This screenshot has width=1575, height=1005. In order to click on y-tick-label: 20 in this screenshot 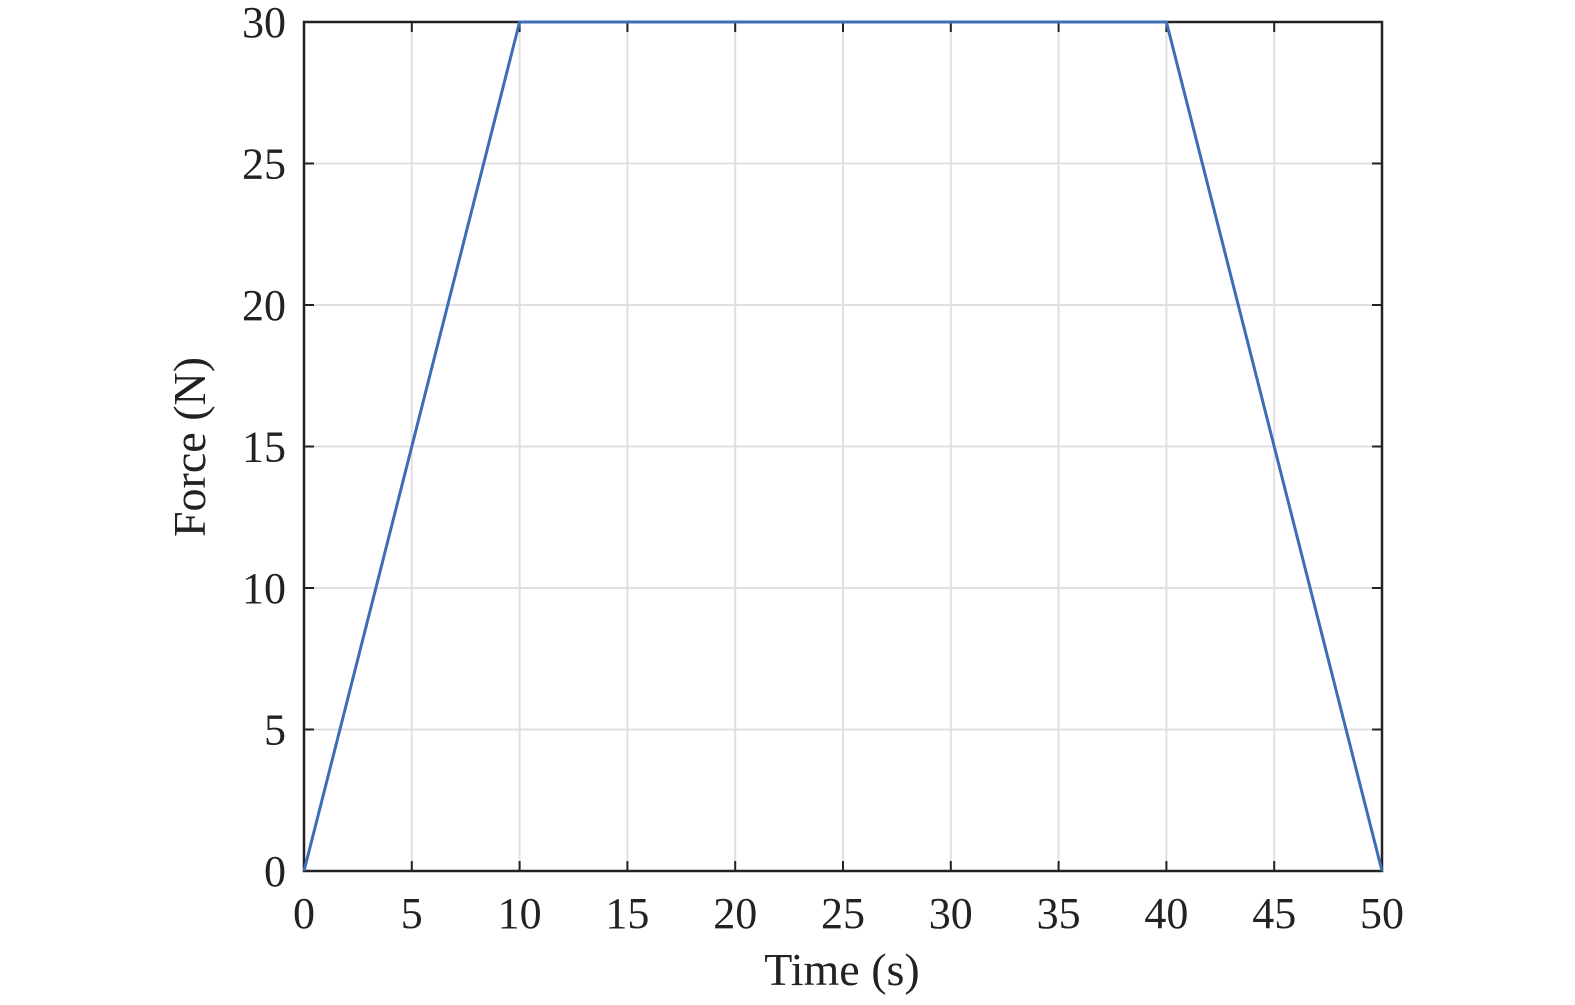, I will do `click(264, 305)`.